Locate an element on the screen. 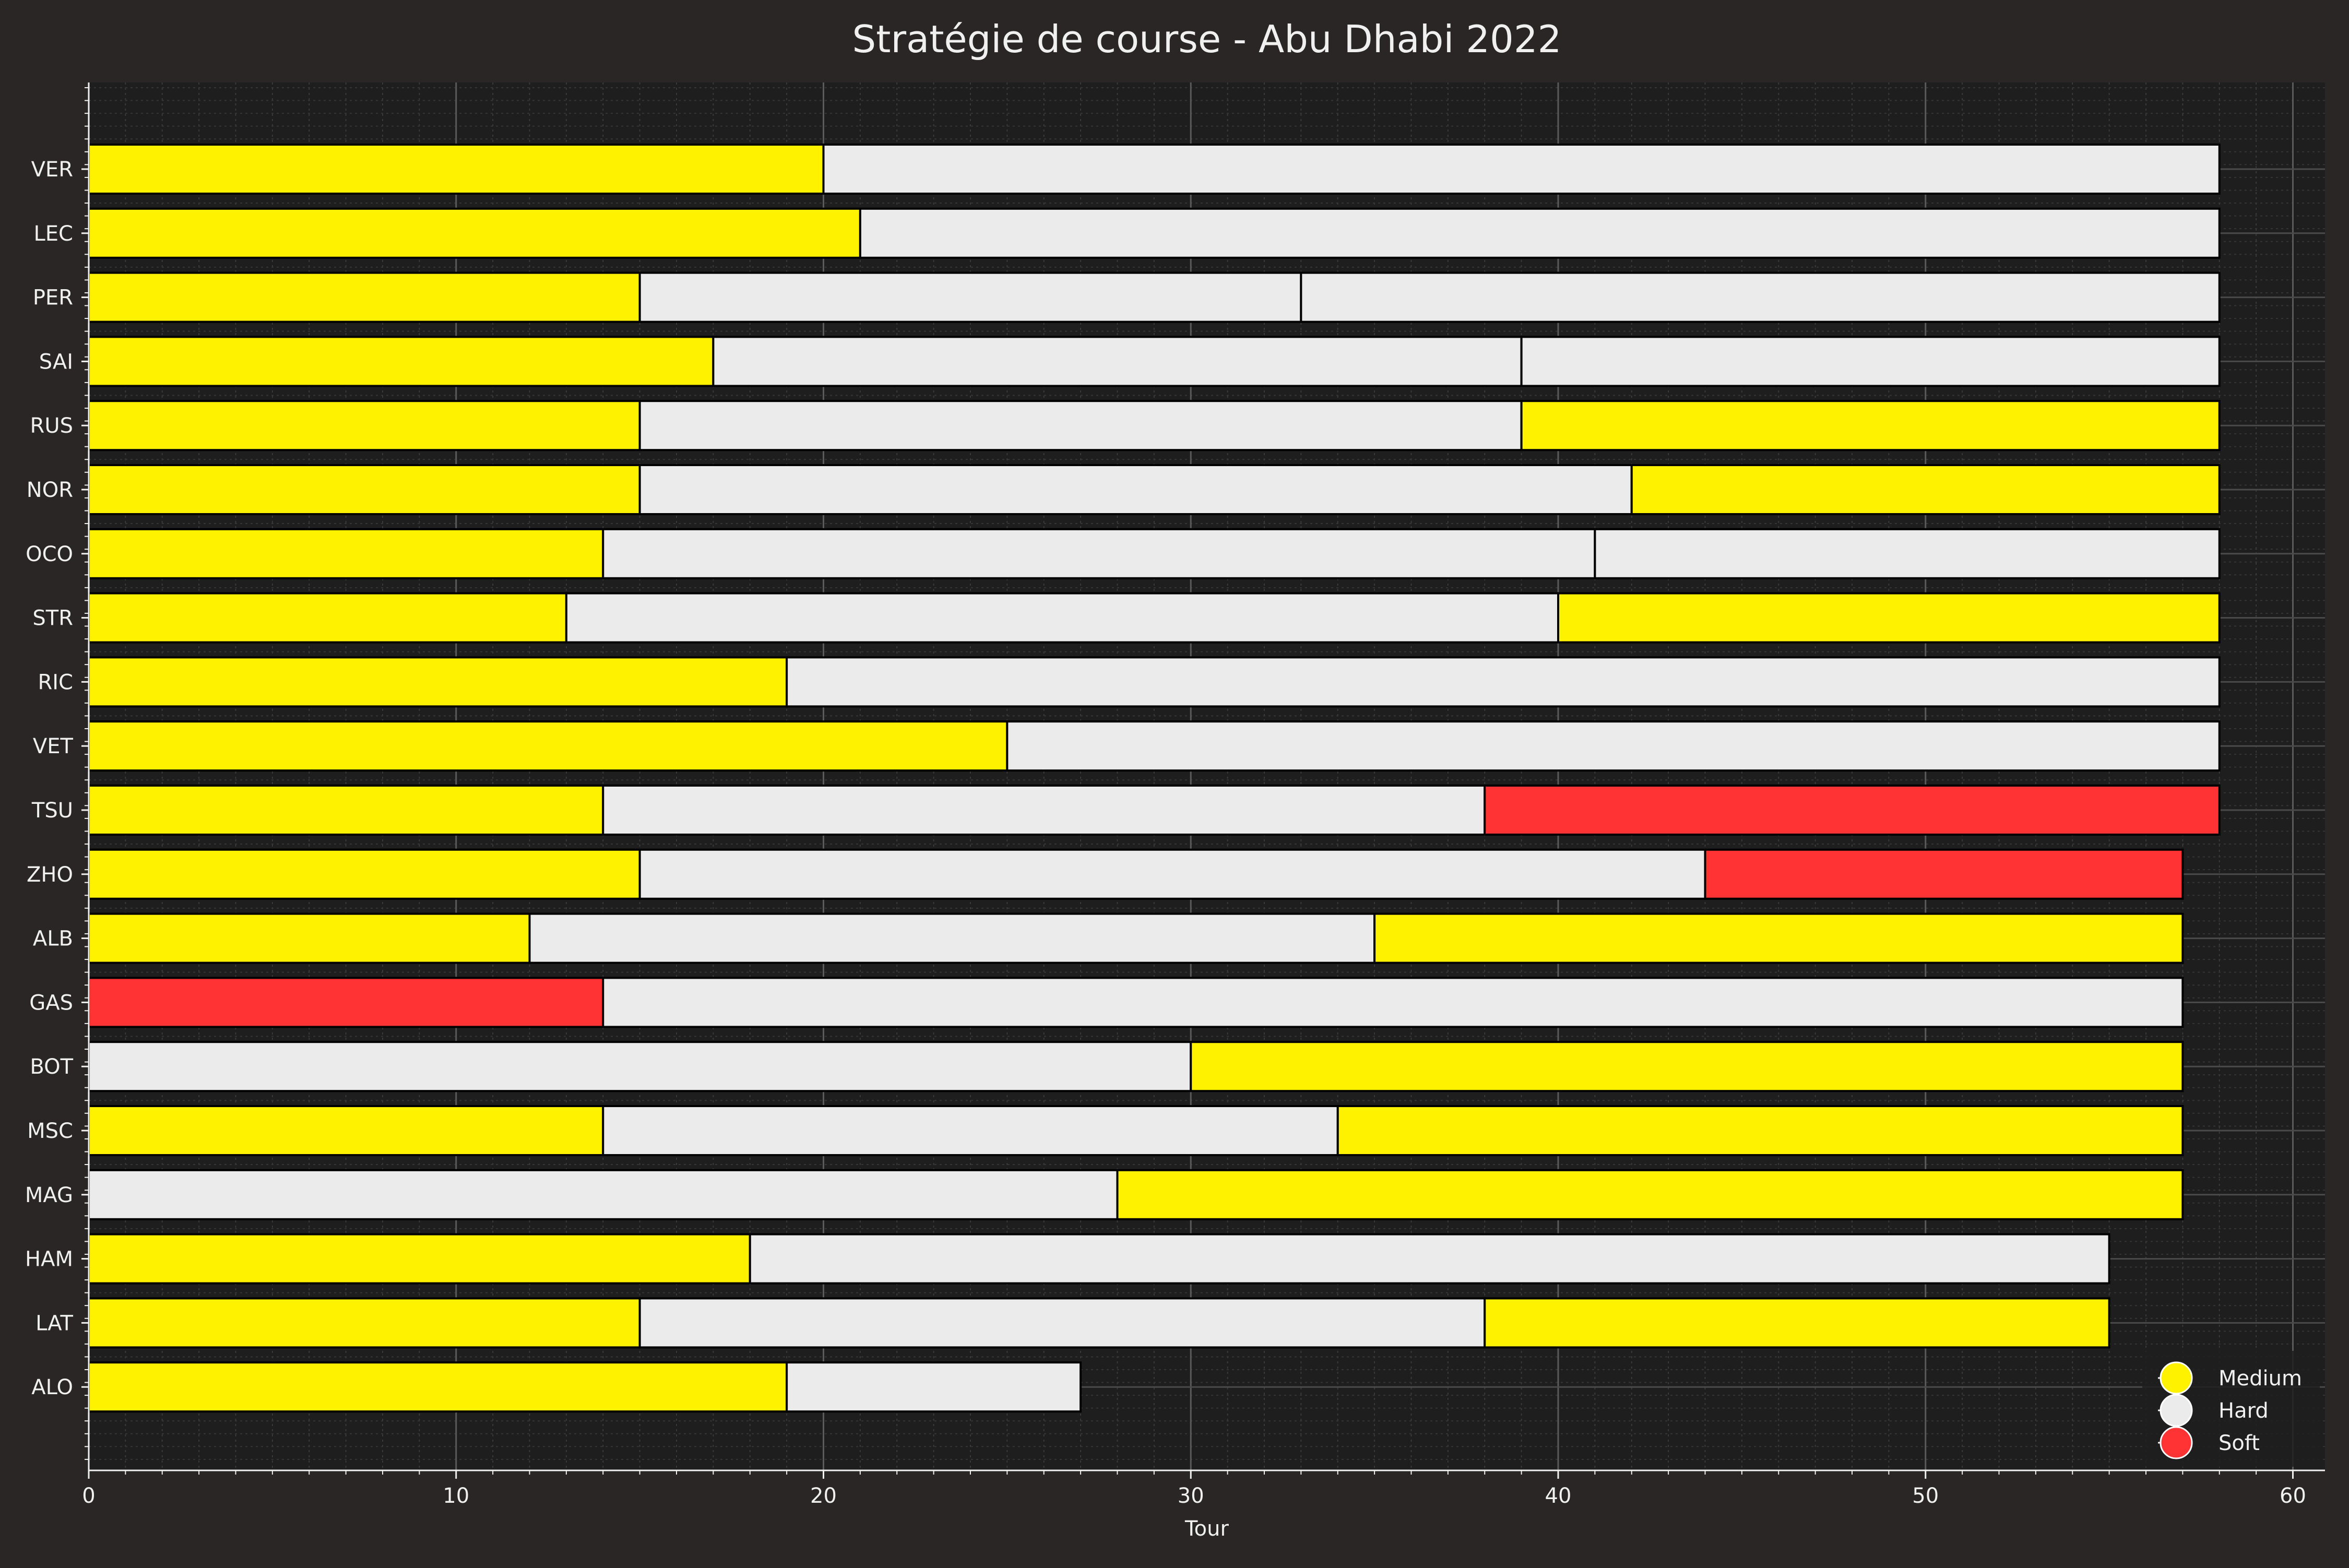 Image resolution: width=2349 pixels, height=1568 pixels. y-tick-label: RIC is located at coordinates (55, 682).